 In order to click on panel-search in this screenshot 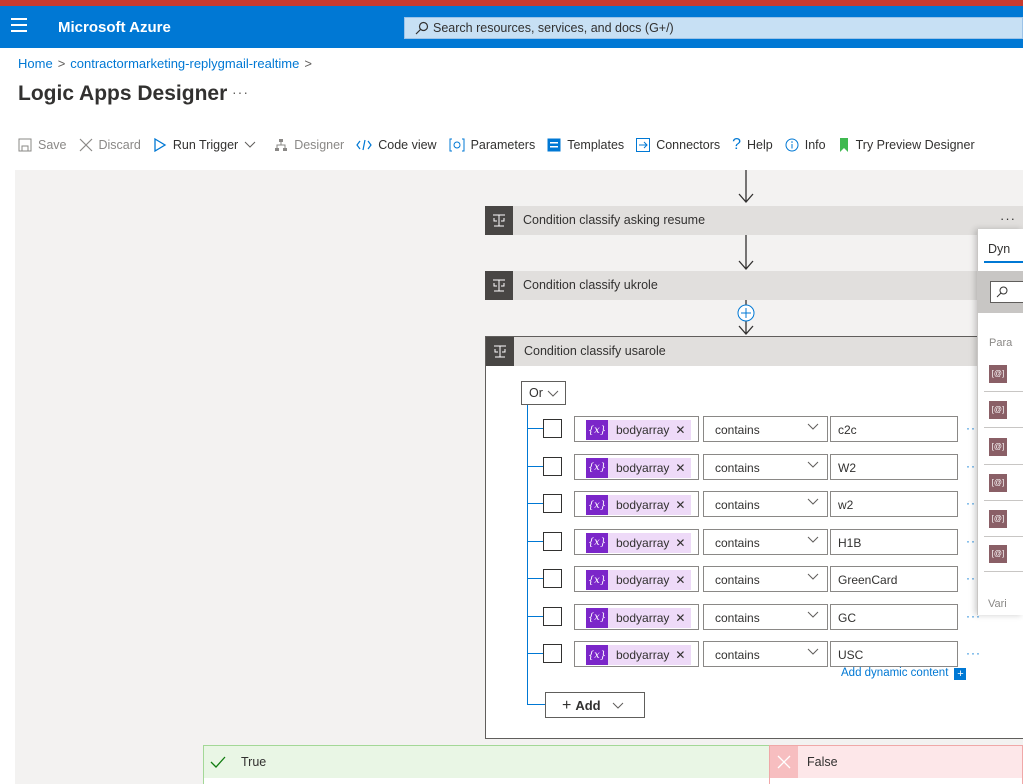, I will do `click(1000, 292)`.